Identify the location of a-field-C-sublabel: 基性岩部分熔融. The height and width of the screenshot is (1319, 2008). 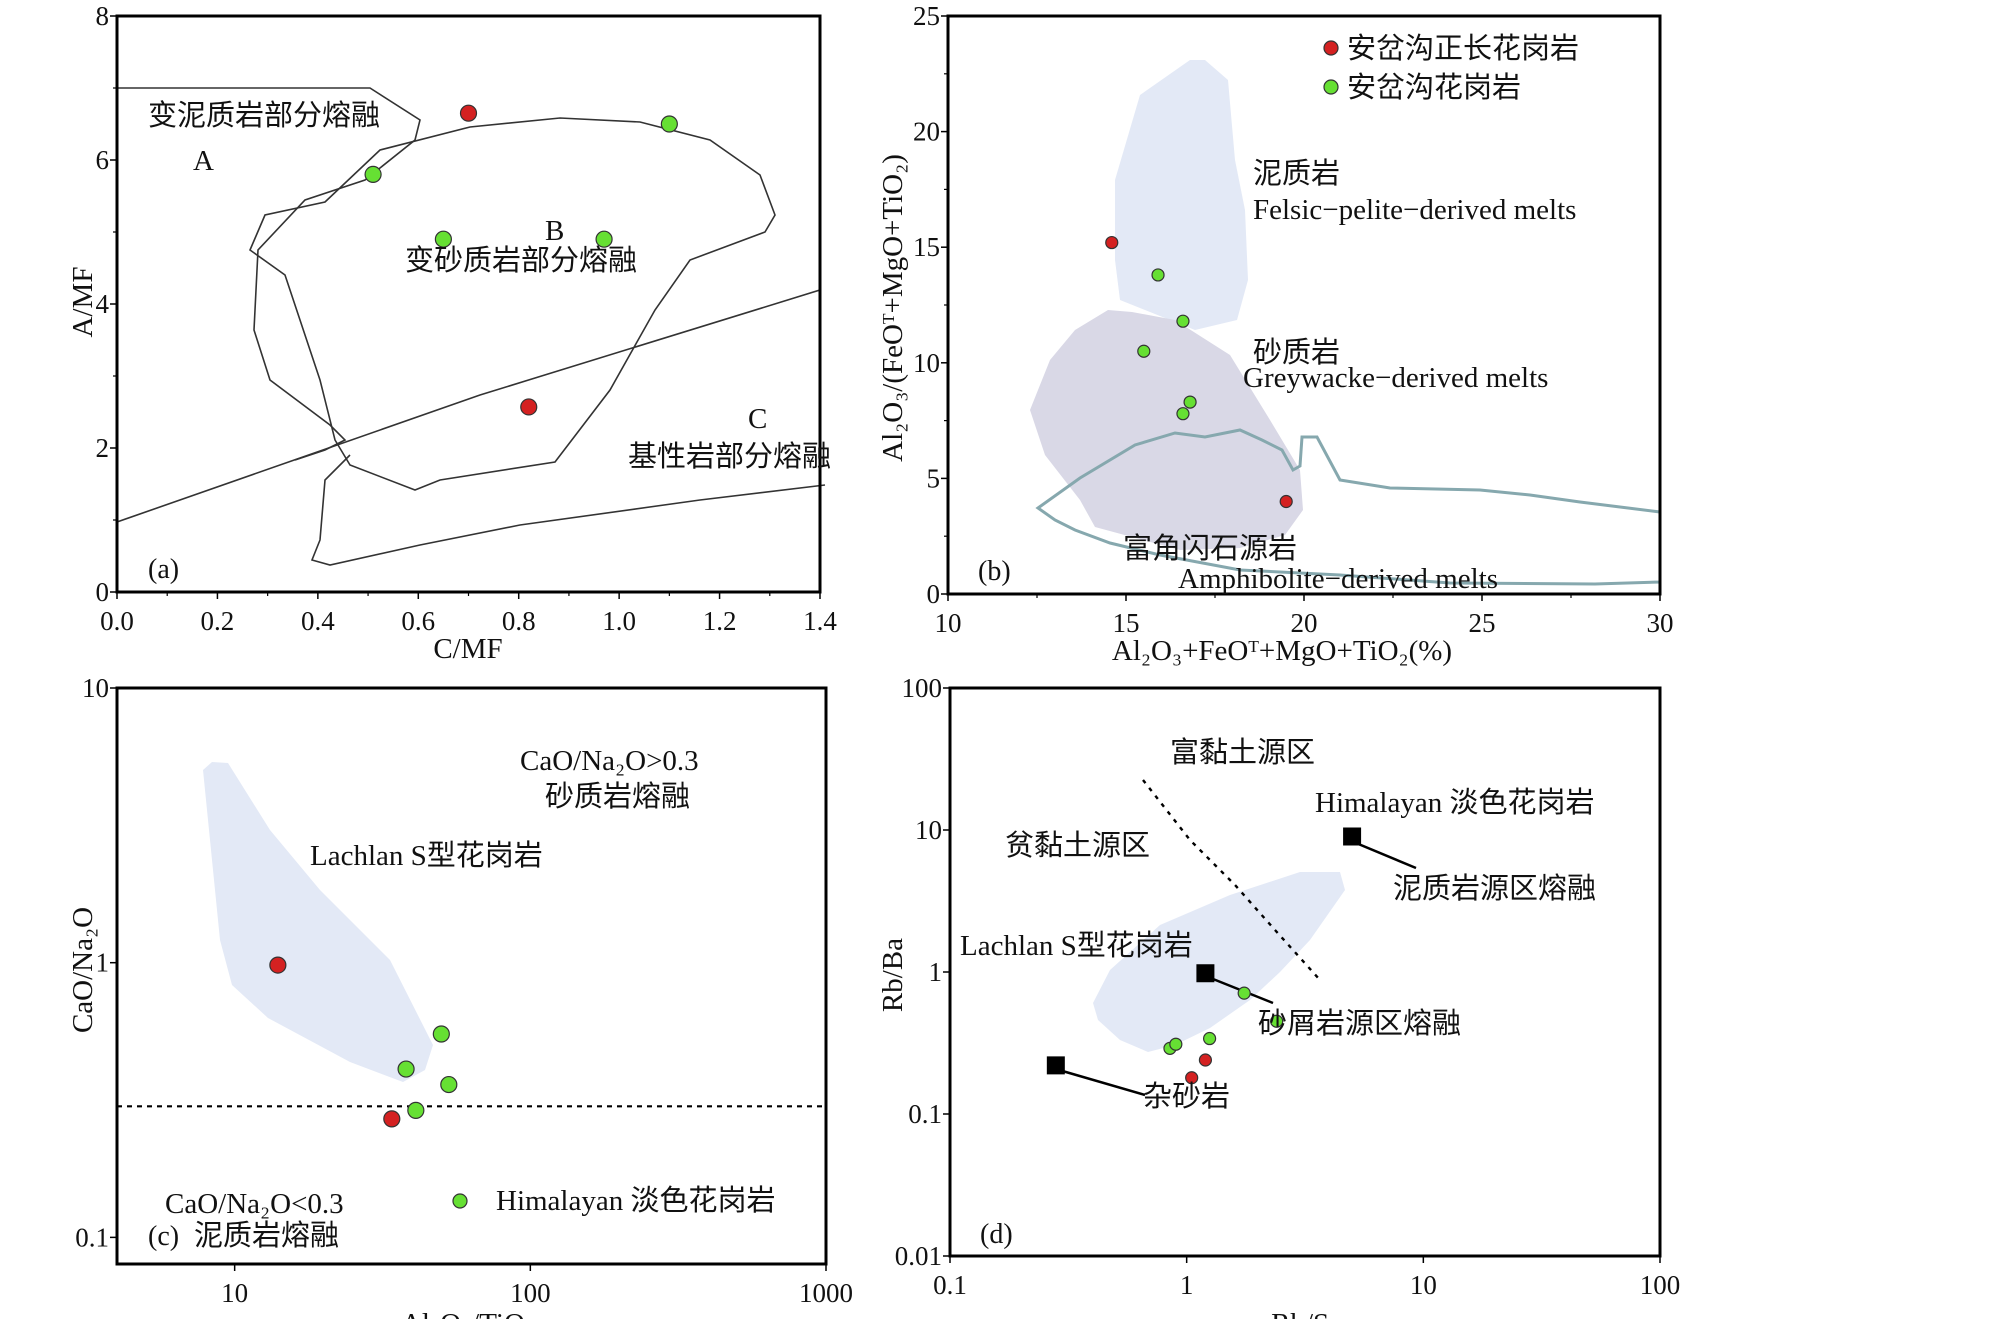
(729, 456).